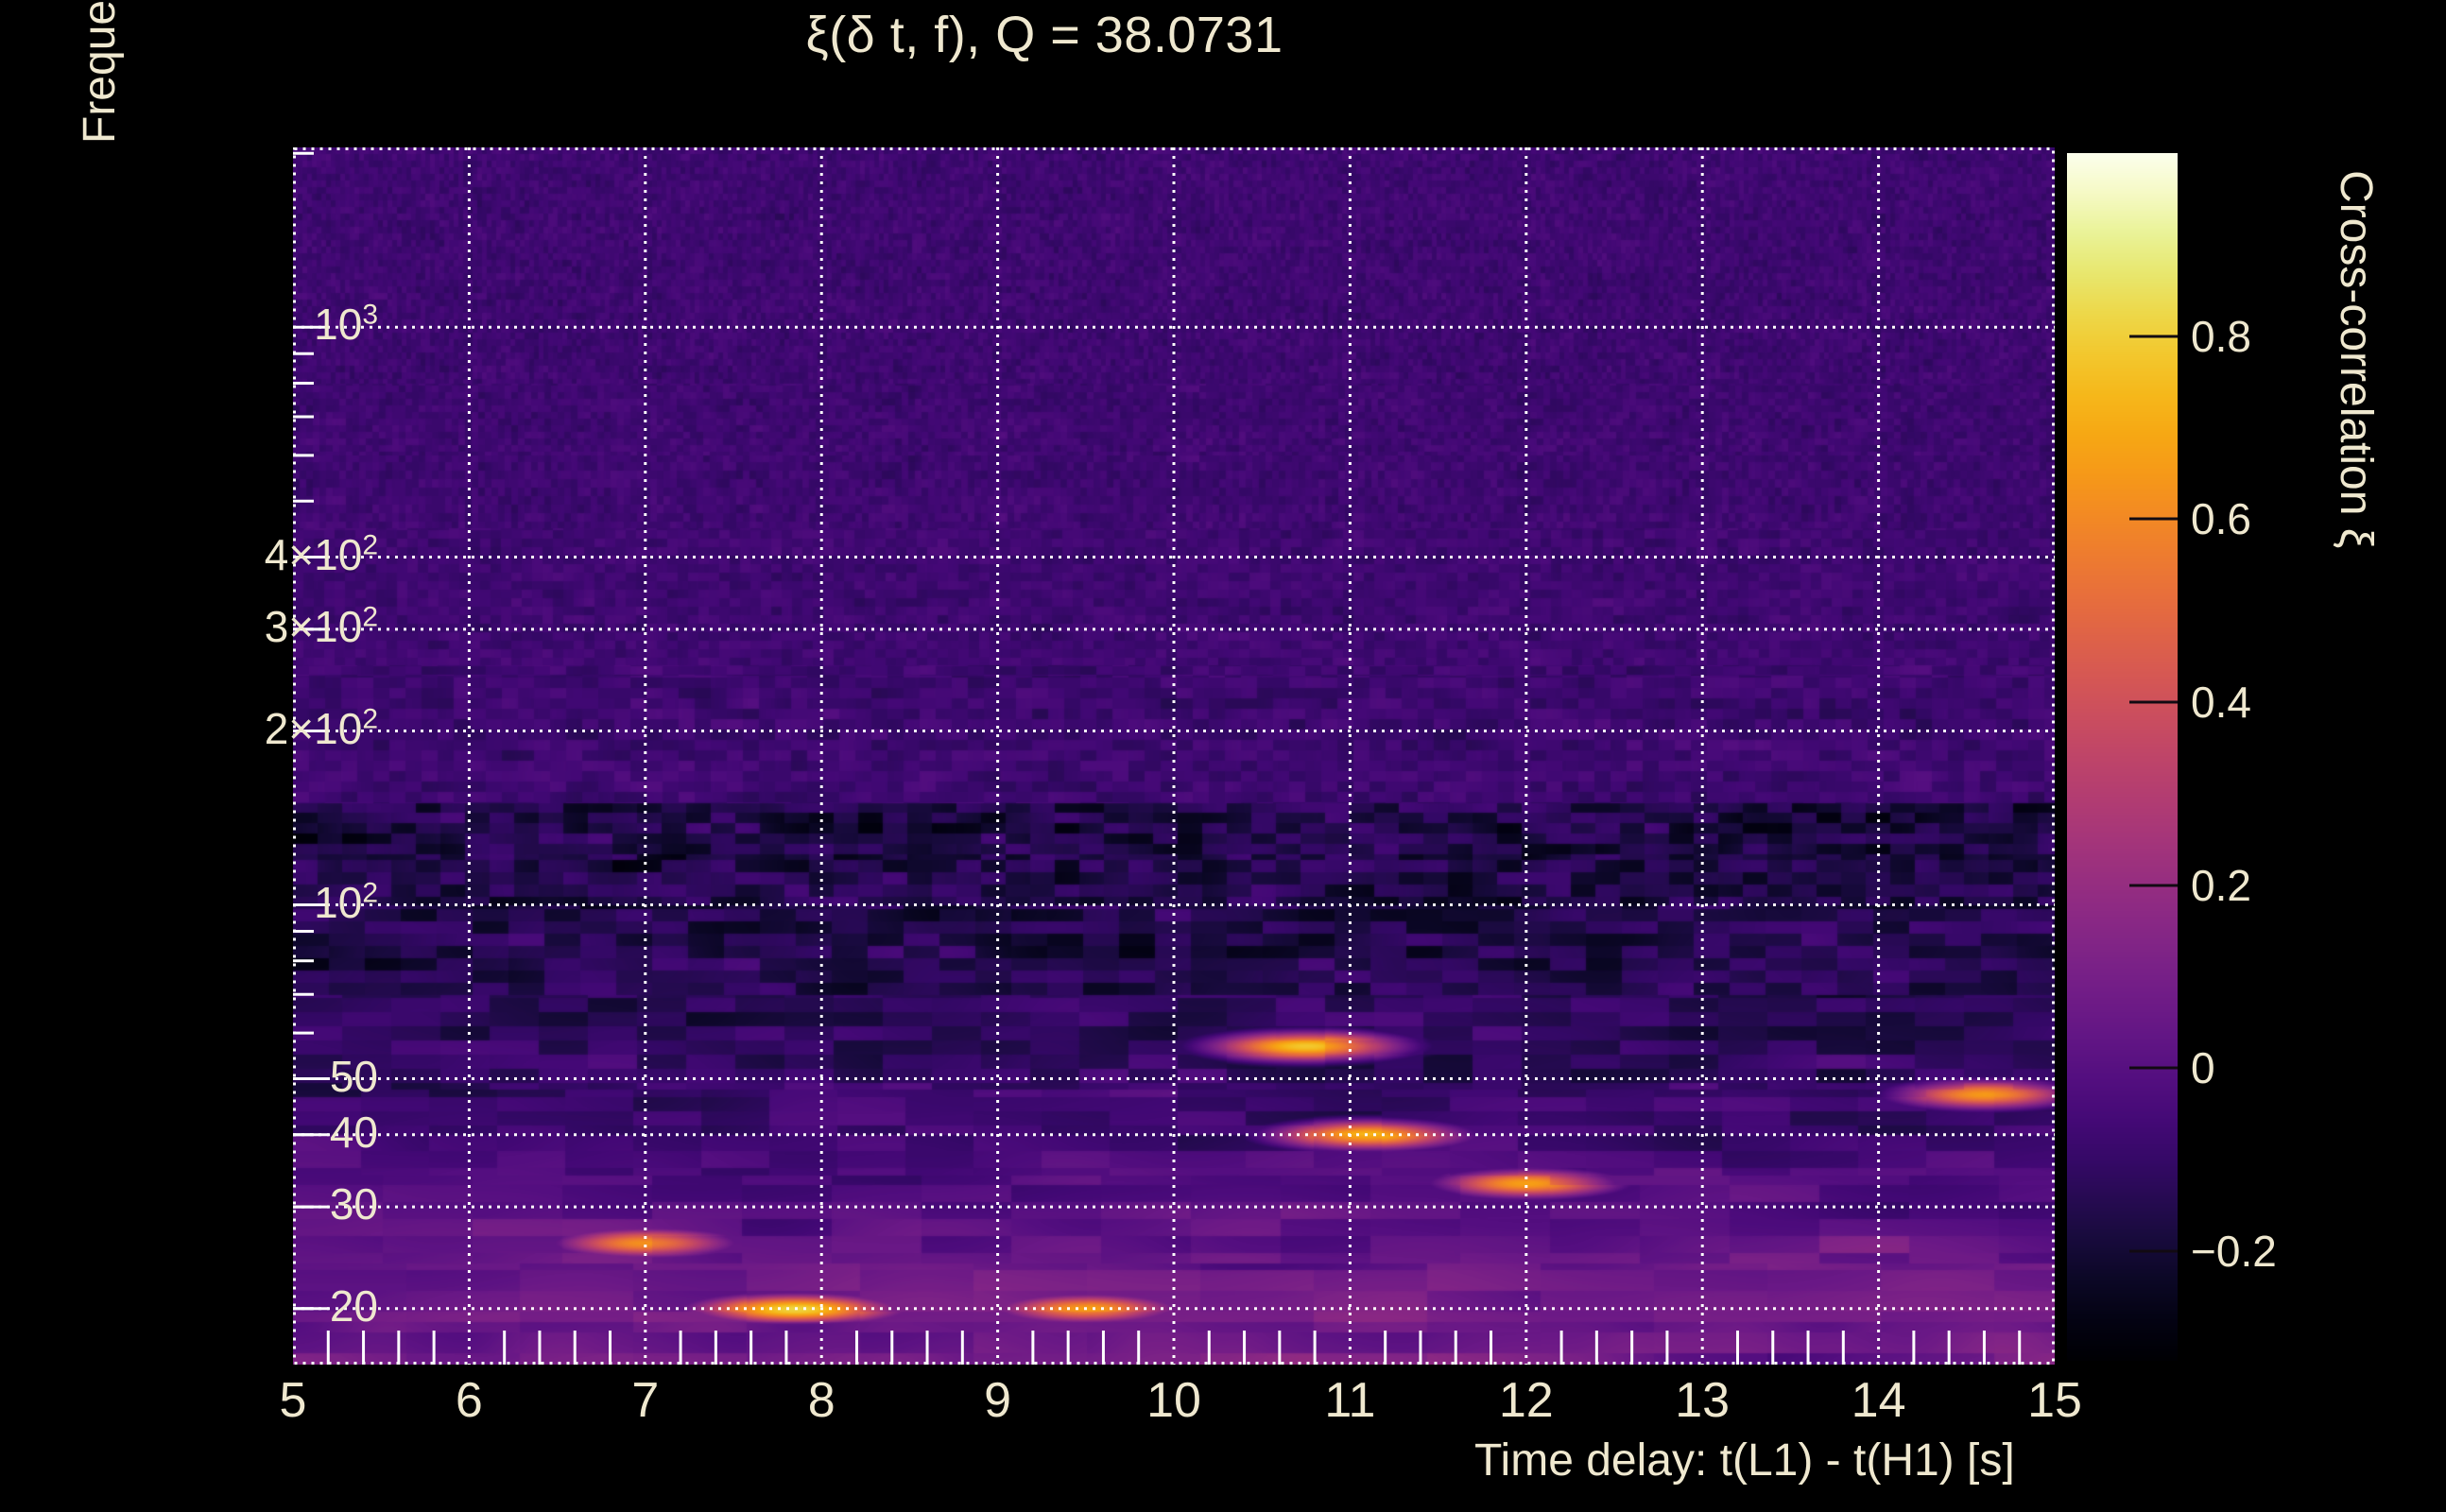 The image size is (2446, 1512). I want to click on y-tick-label: 40, so click(353, 1132).